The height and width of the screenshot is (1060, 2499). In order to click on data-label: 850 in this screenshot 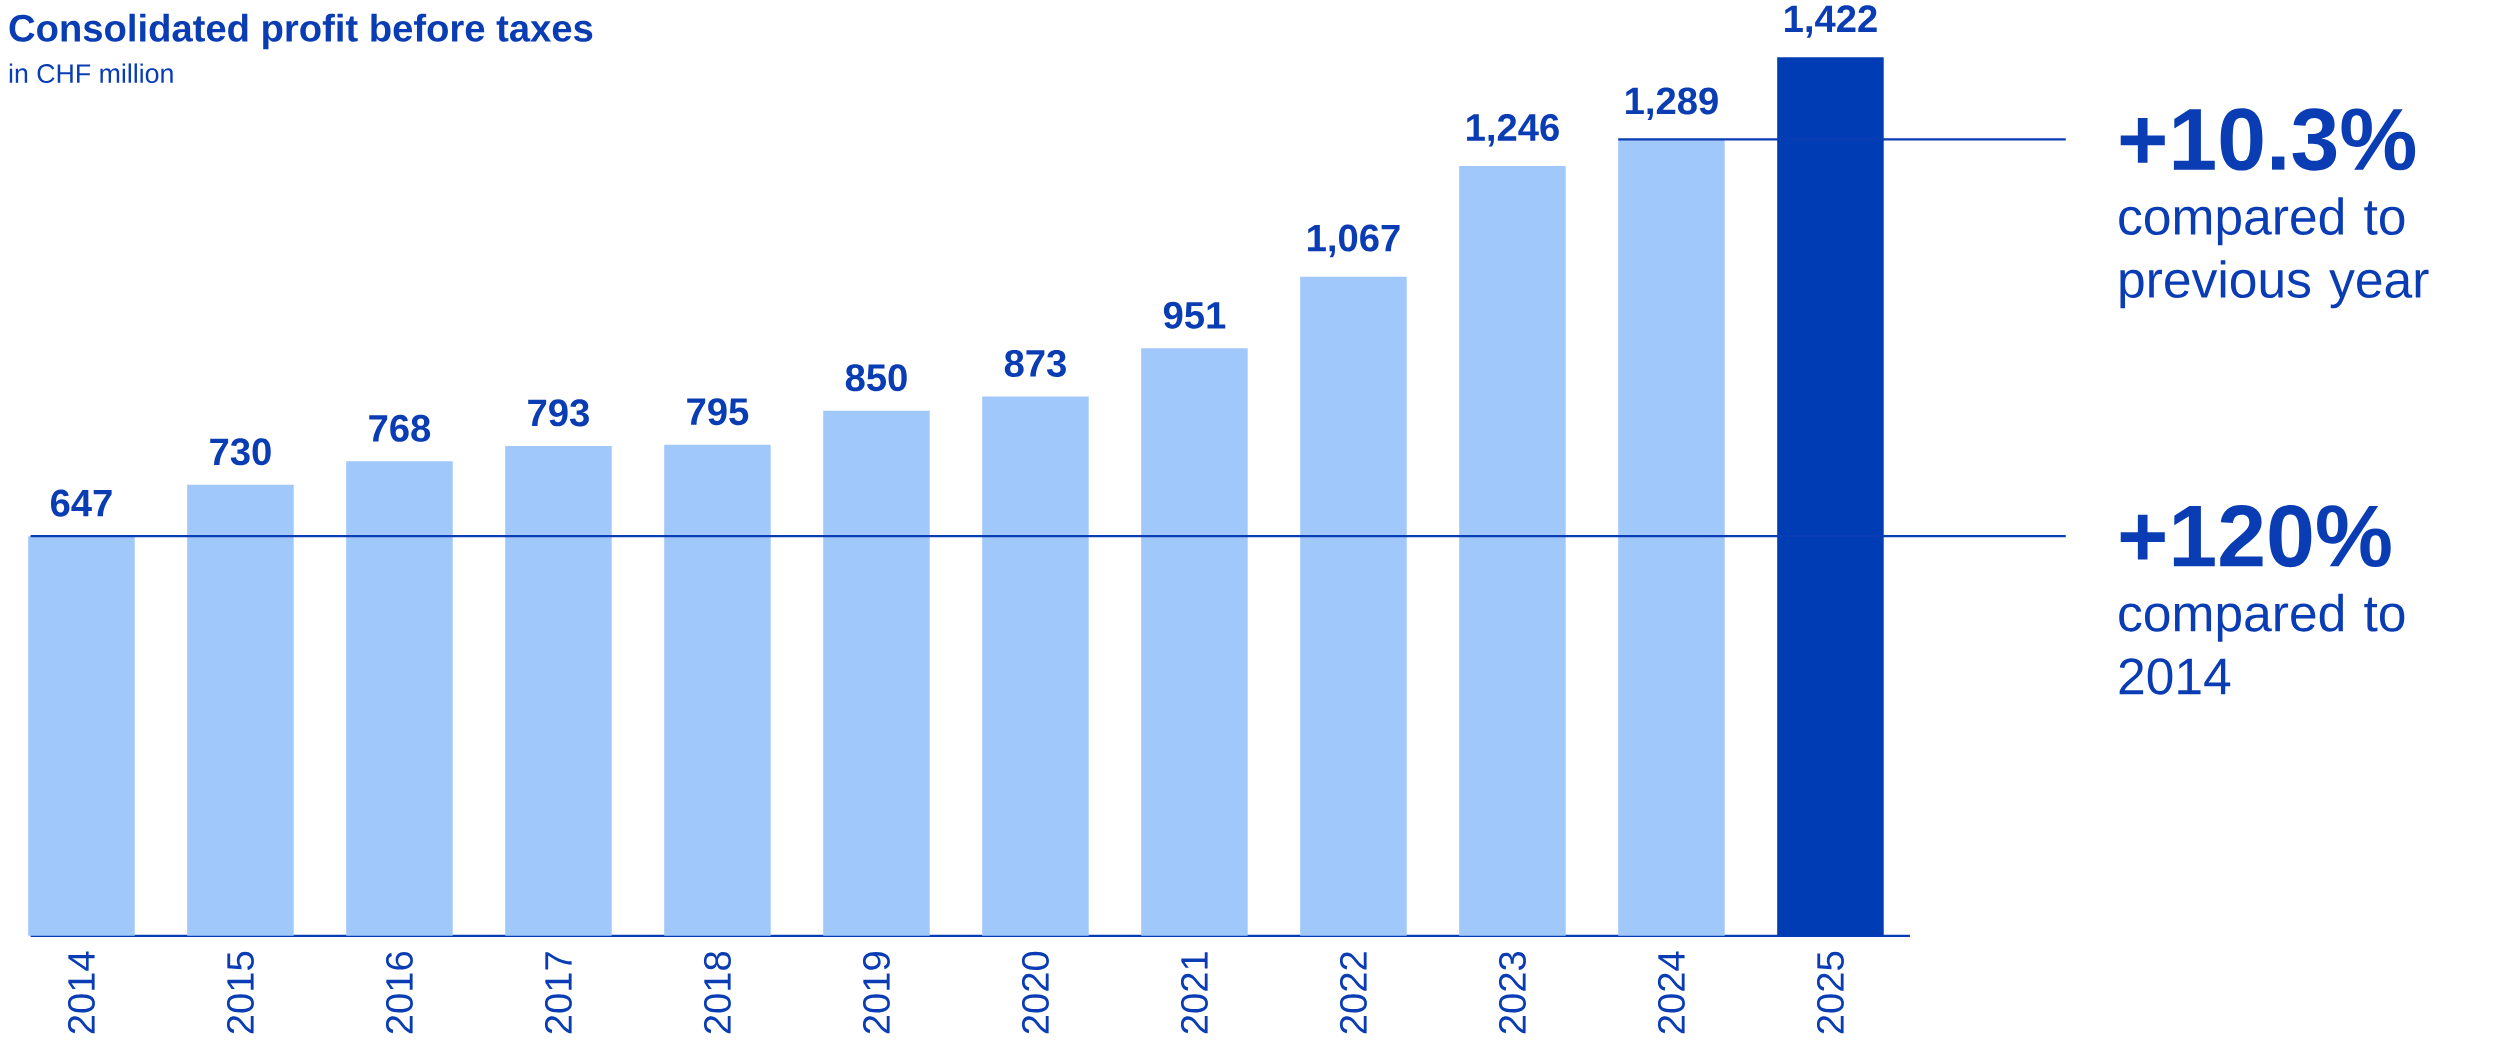, I will do `click(876, 378)`.